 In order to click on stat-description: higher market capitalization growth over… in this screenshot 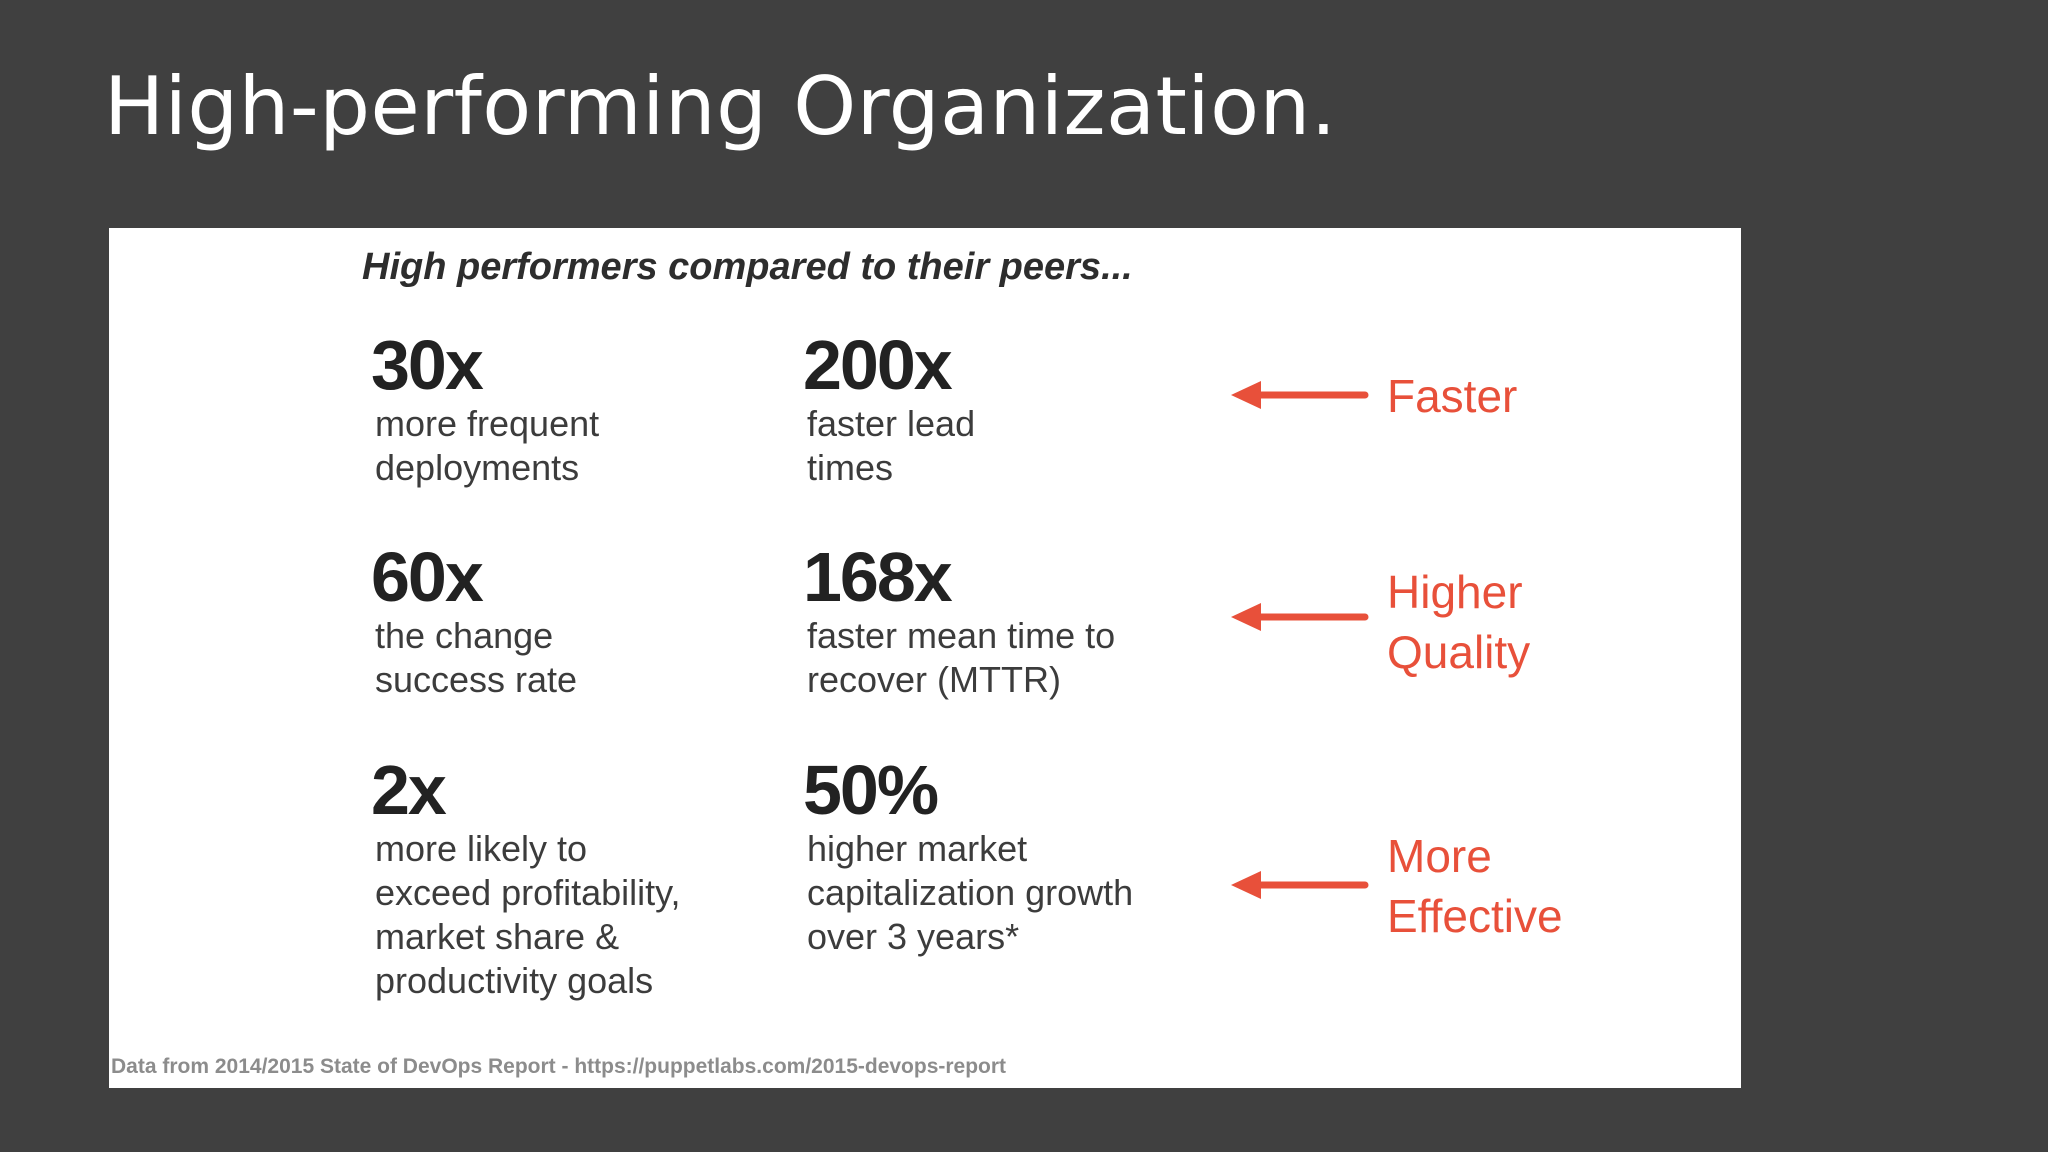, I will do `click(970, 892)`.